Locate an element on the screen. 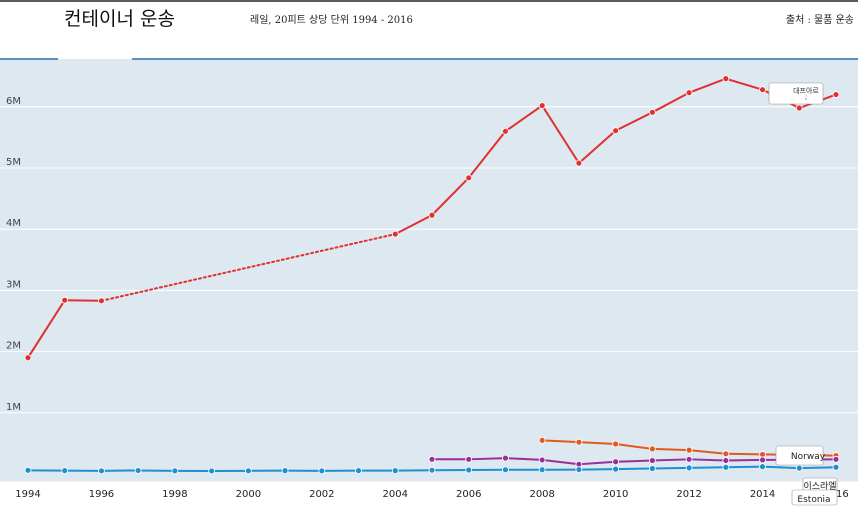 This screenshot has width=858, height=507. y-tick-label: 6M is located at coordinates (13, 101).